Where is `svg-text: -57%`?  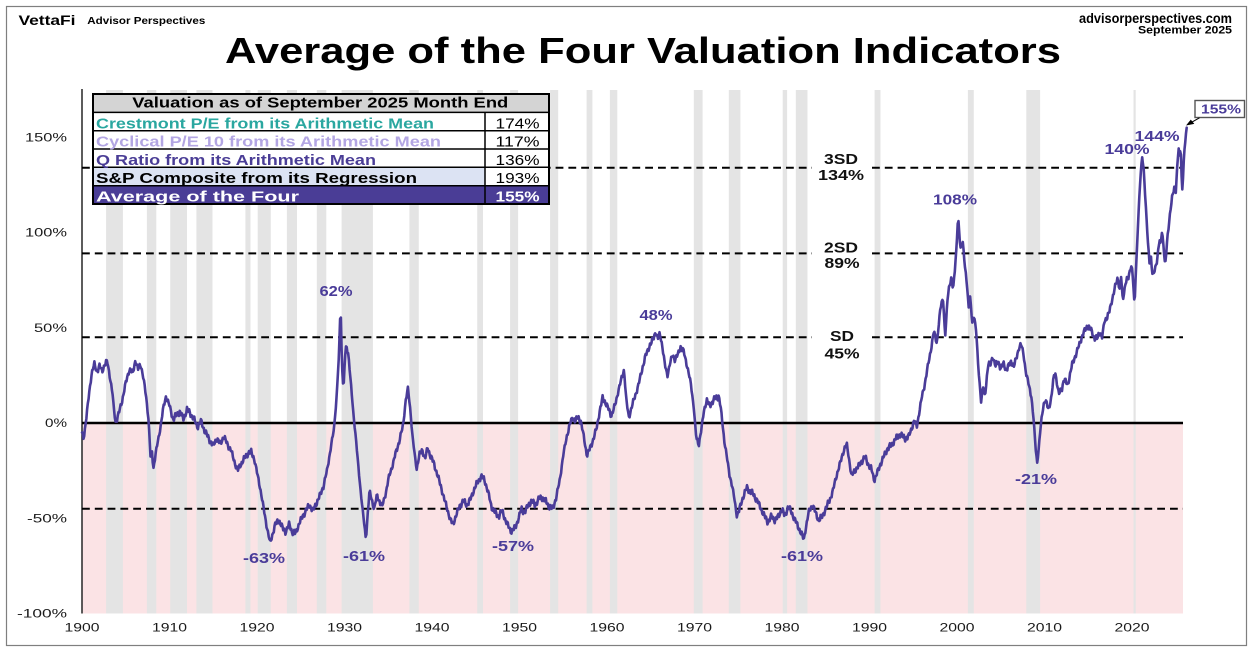 svg-text: -57% is located at coordinates (513, 547).